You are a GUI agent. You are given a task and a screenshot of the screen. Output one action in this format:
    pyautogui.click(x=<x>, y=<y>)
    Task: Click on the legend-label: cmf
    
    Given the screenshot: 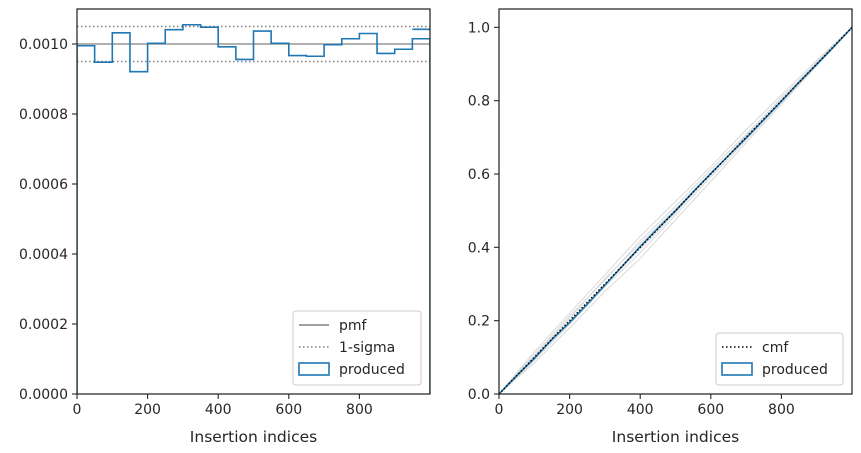 What is the action you would take?
    pyautogui.click(x=775, y=348)
    